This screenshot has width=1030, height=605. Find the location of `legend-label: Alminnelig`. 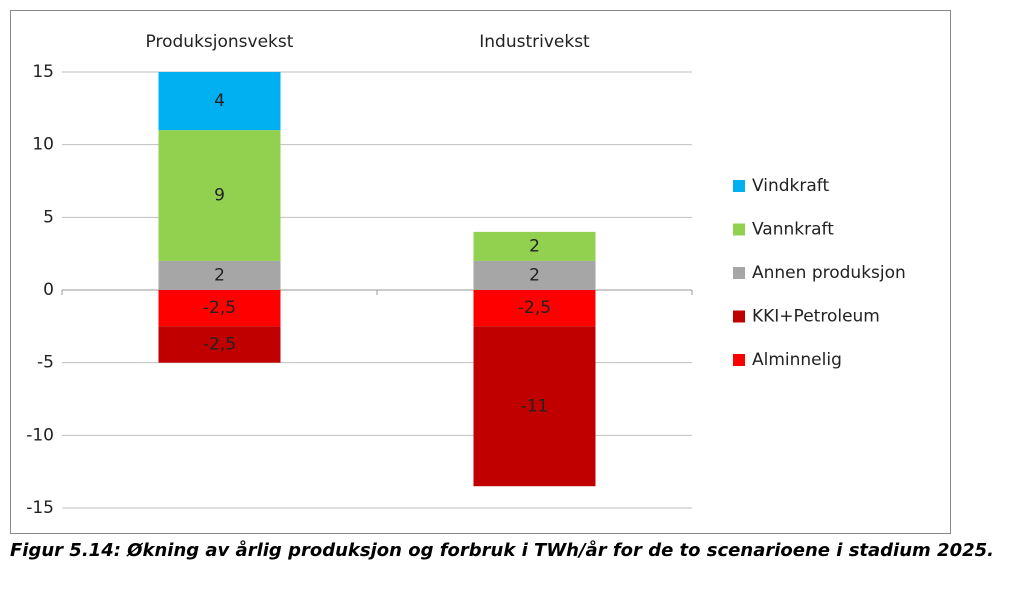

legend-label: Alminnelig is located at coordinates (797, 360).